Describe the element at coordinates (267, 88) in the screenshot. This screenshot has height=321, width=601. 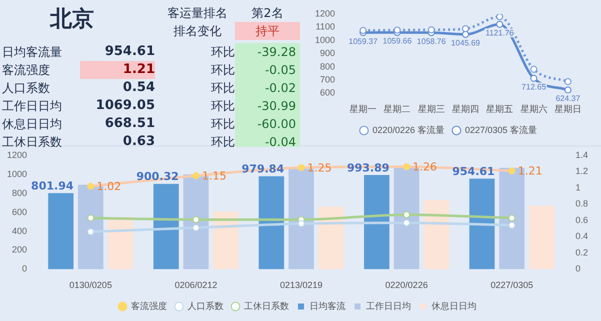
I see `text: -0.02` at that location.